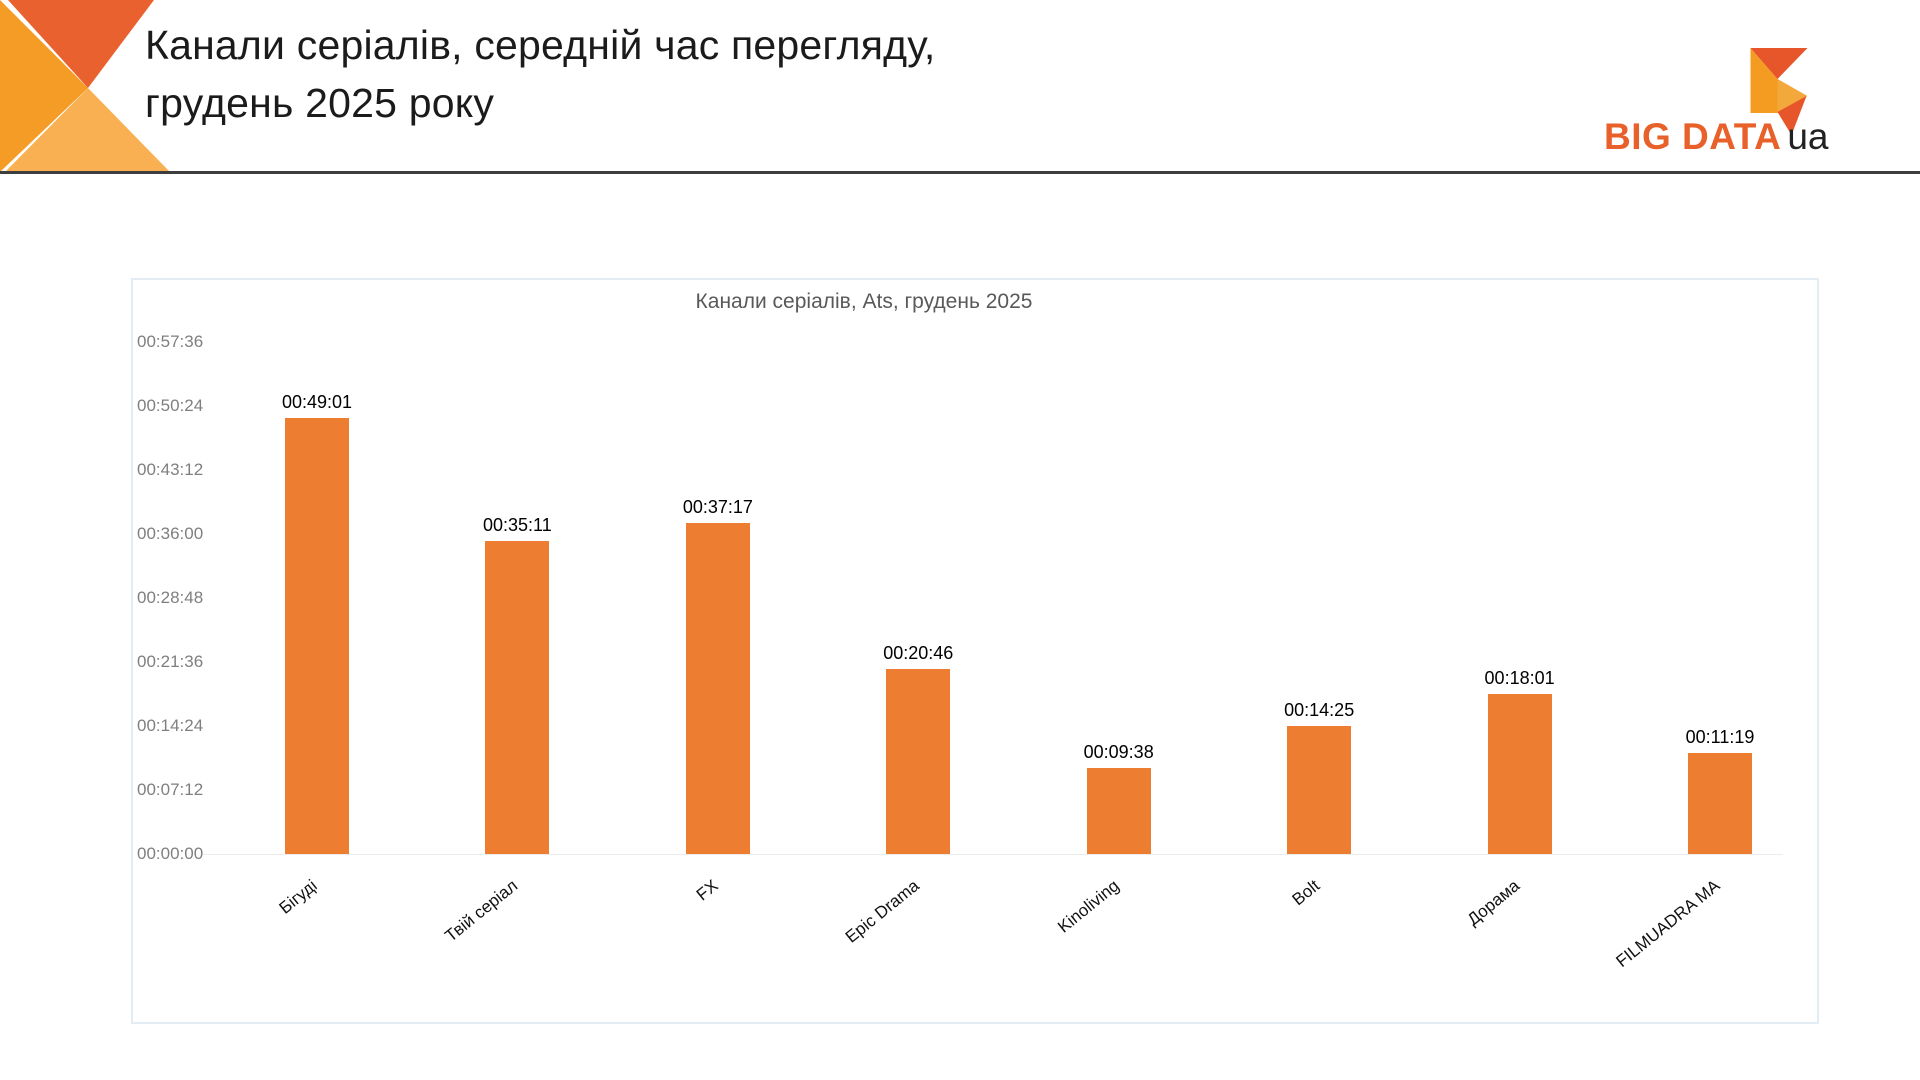  What do you see at coordinates (170, 725) in the screenshot?
I see `y-axis-tick: 00:14:24` at bounding box center [170, 725].